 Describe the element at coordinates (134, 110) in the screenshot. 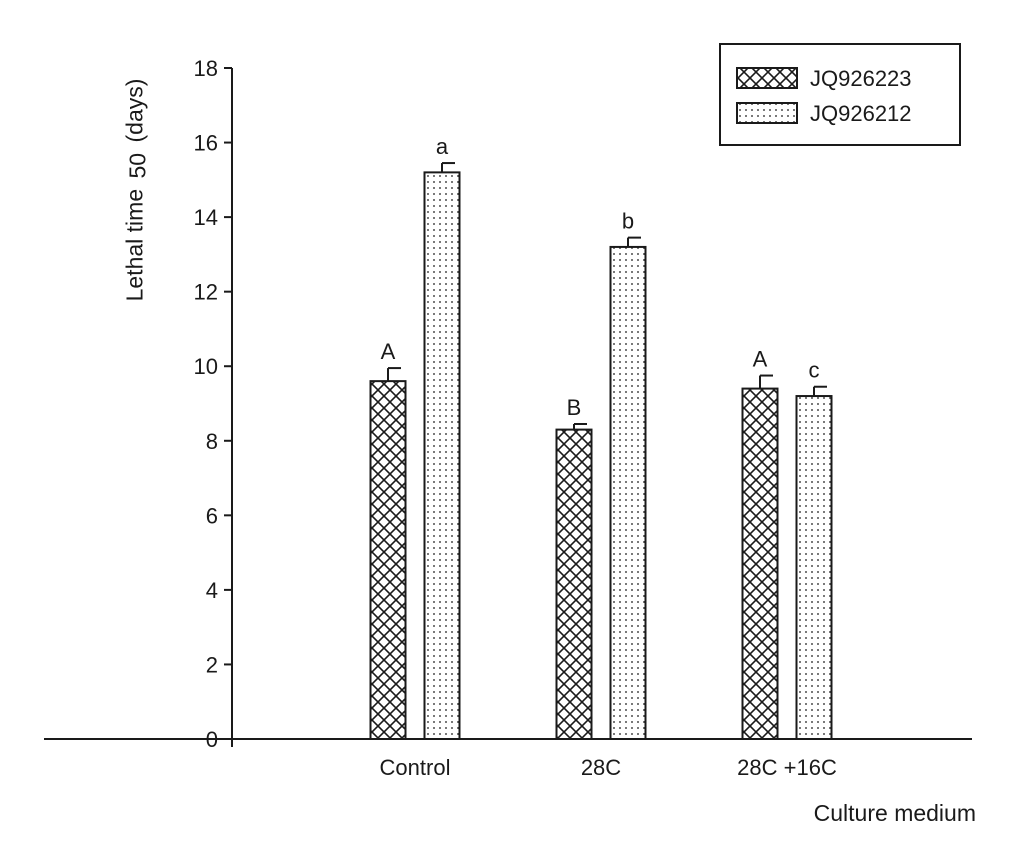

I see `y-axis-title-unit: (days)` at that location.